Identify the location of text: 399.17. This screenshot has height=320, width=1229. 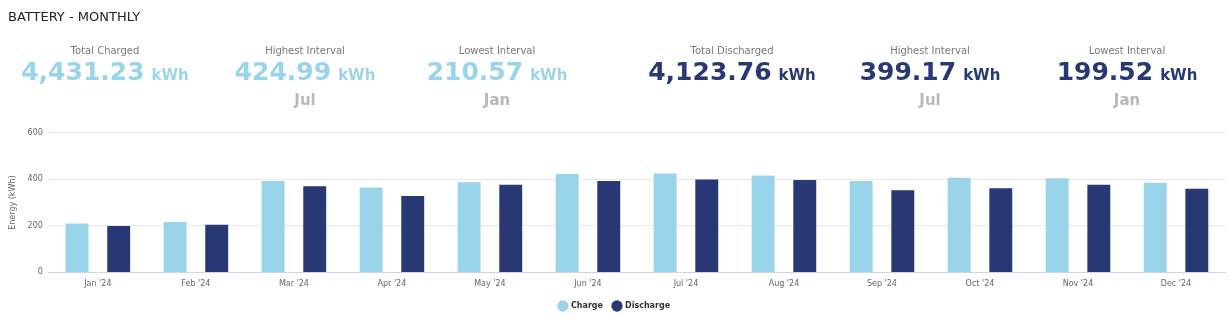
(908, 71).